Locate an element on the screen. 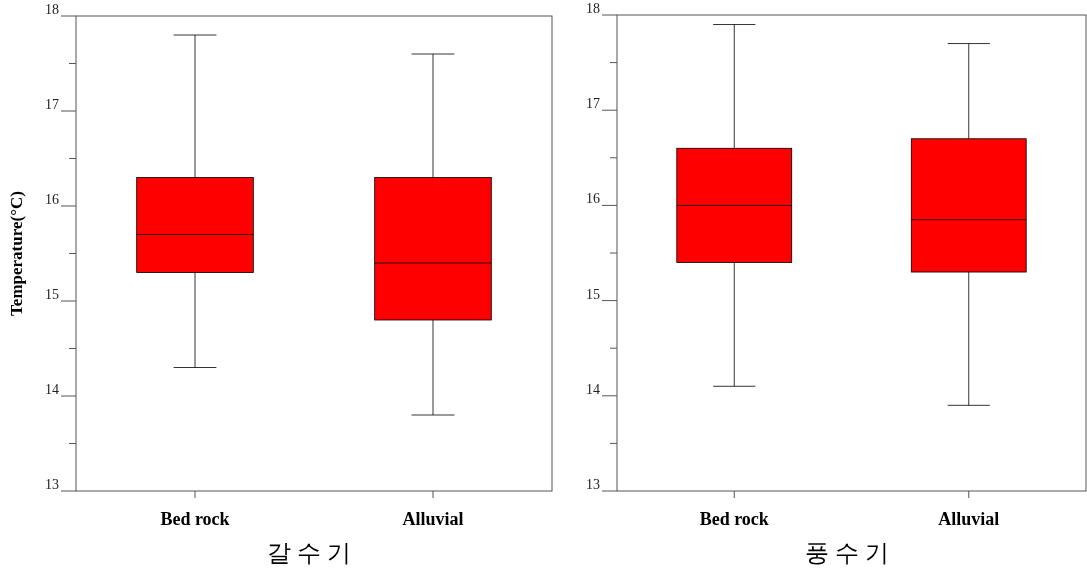 This screenshot has height=571, width=1087. y-axis-title: Temperature(°C) is located at coordinates (16, 253).